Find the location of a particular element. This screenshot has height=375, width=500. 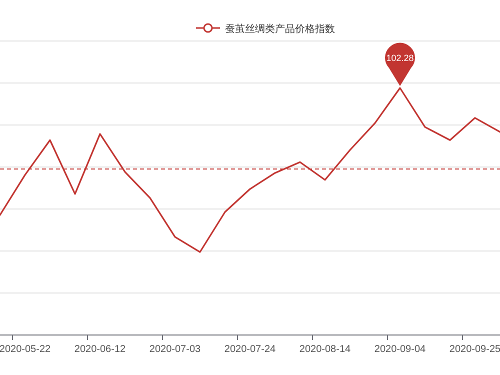

x-tick-label: 2020-05-22 is located at coordinates (26, 349).